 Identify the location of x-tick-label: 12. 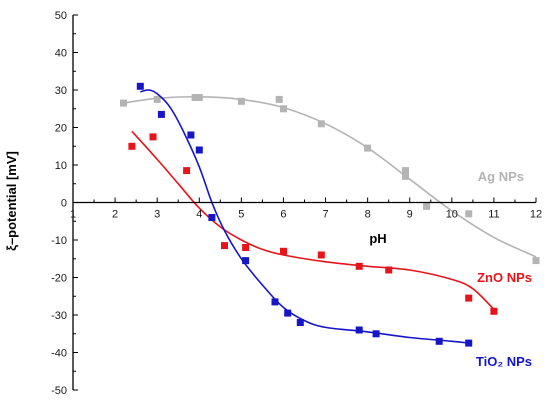
(536, 215).